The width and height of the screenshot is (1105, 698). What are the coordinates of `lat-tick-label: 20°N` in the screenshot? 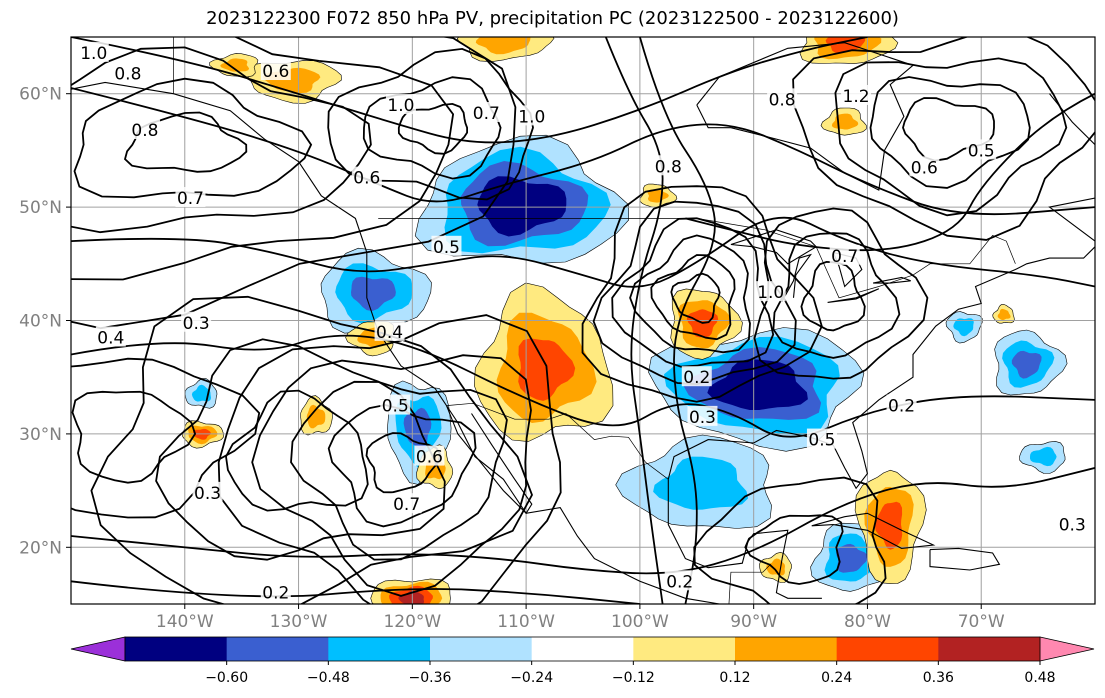 It's located at (40, 548).